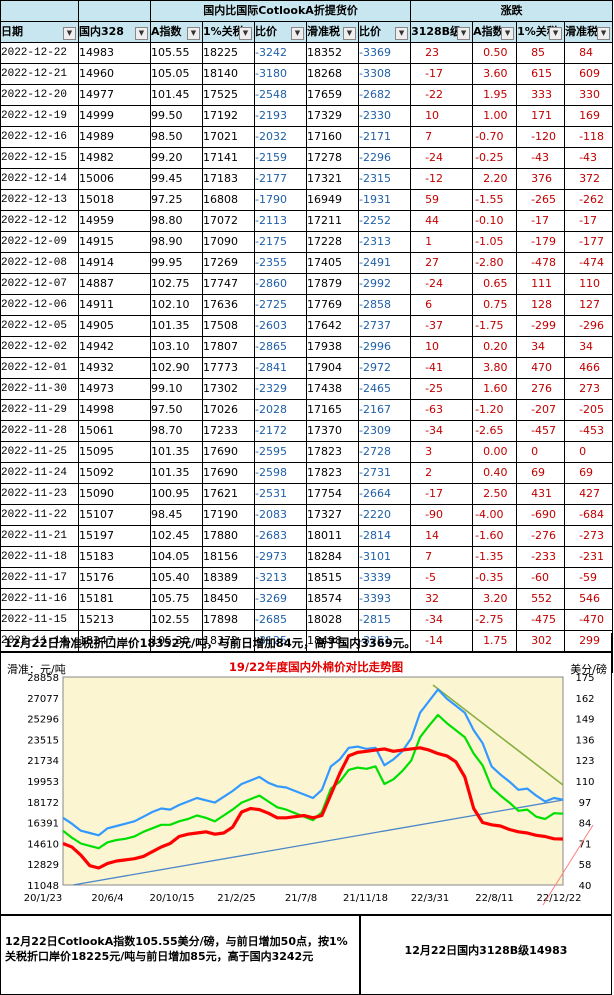 The image size is (614, 995). What do you see at coordinates (114, 305) in the screenshot?
I see `table-cell: 14911` at bounding box center [114, 305].